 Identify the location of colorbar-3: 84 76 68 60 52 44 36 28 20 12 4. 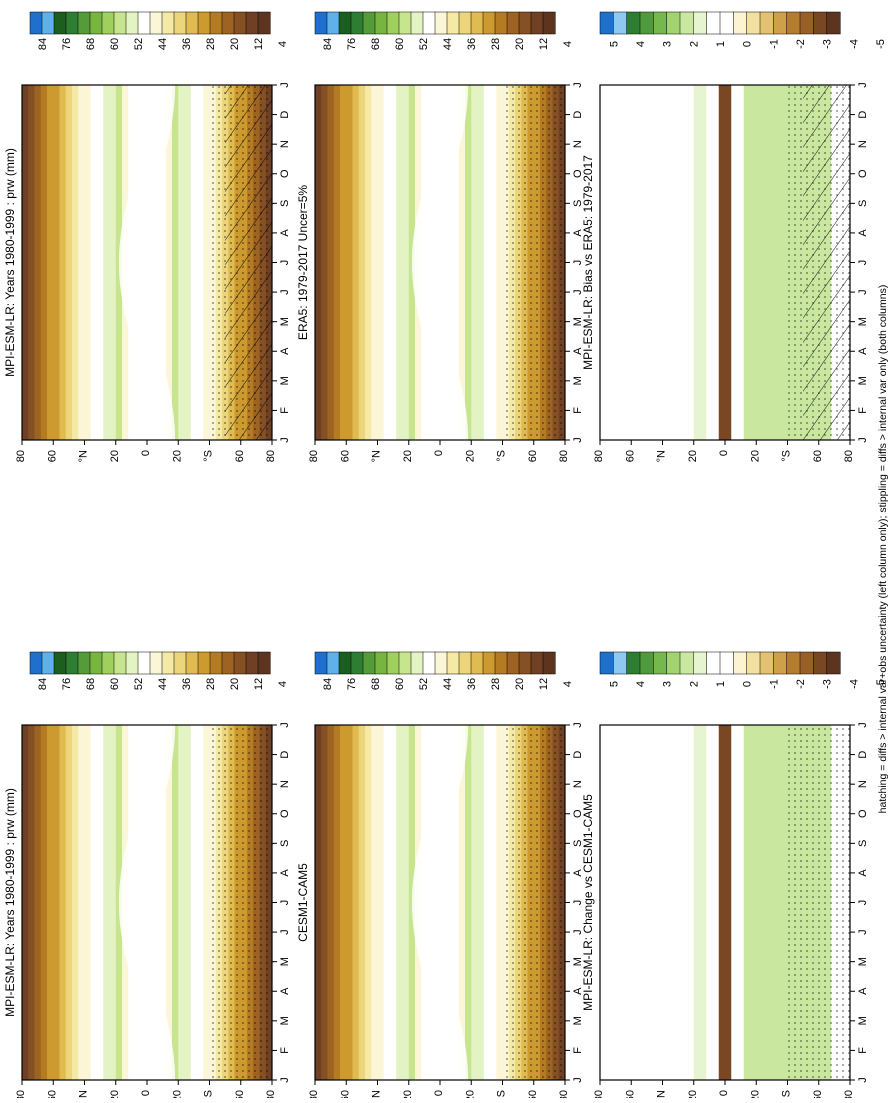
(444, 30).